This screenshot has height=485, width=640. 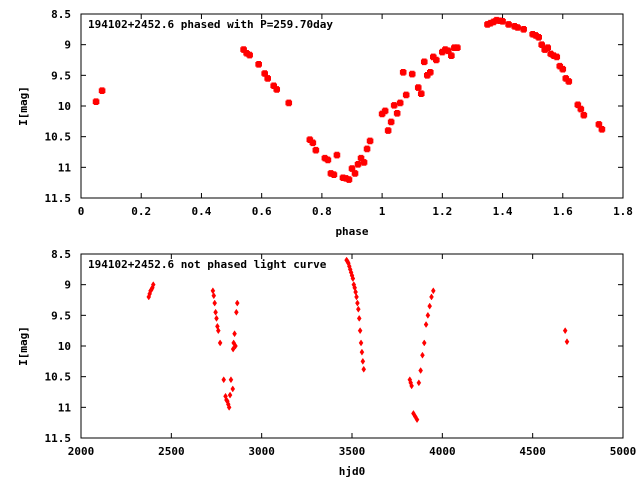 I want to click on top-x-tick-label: 1, so click(x=382, y=211).